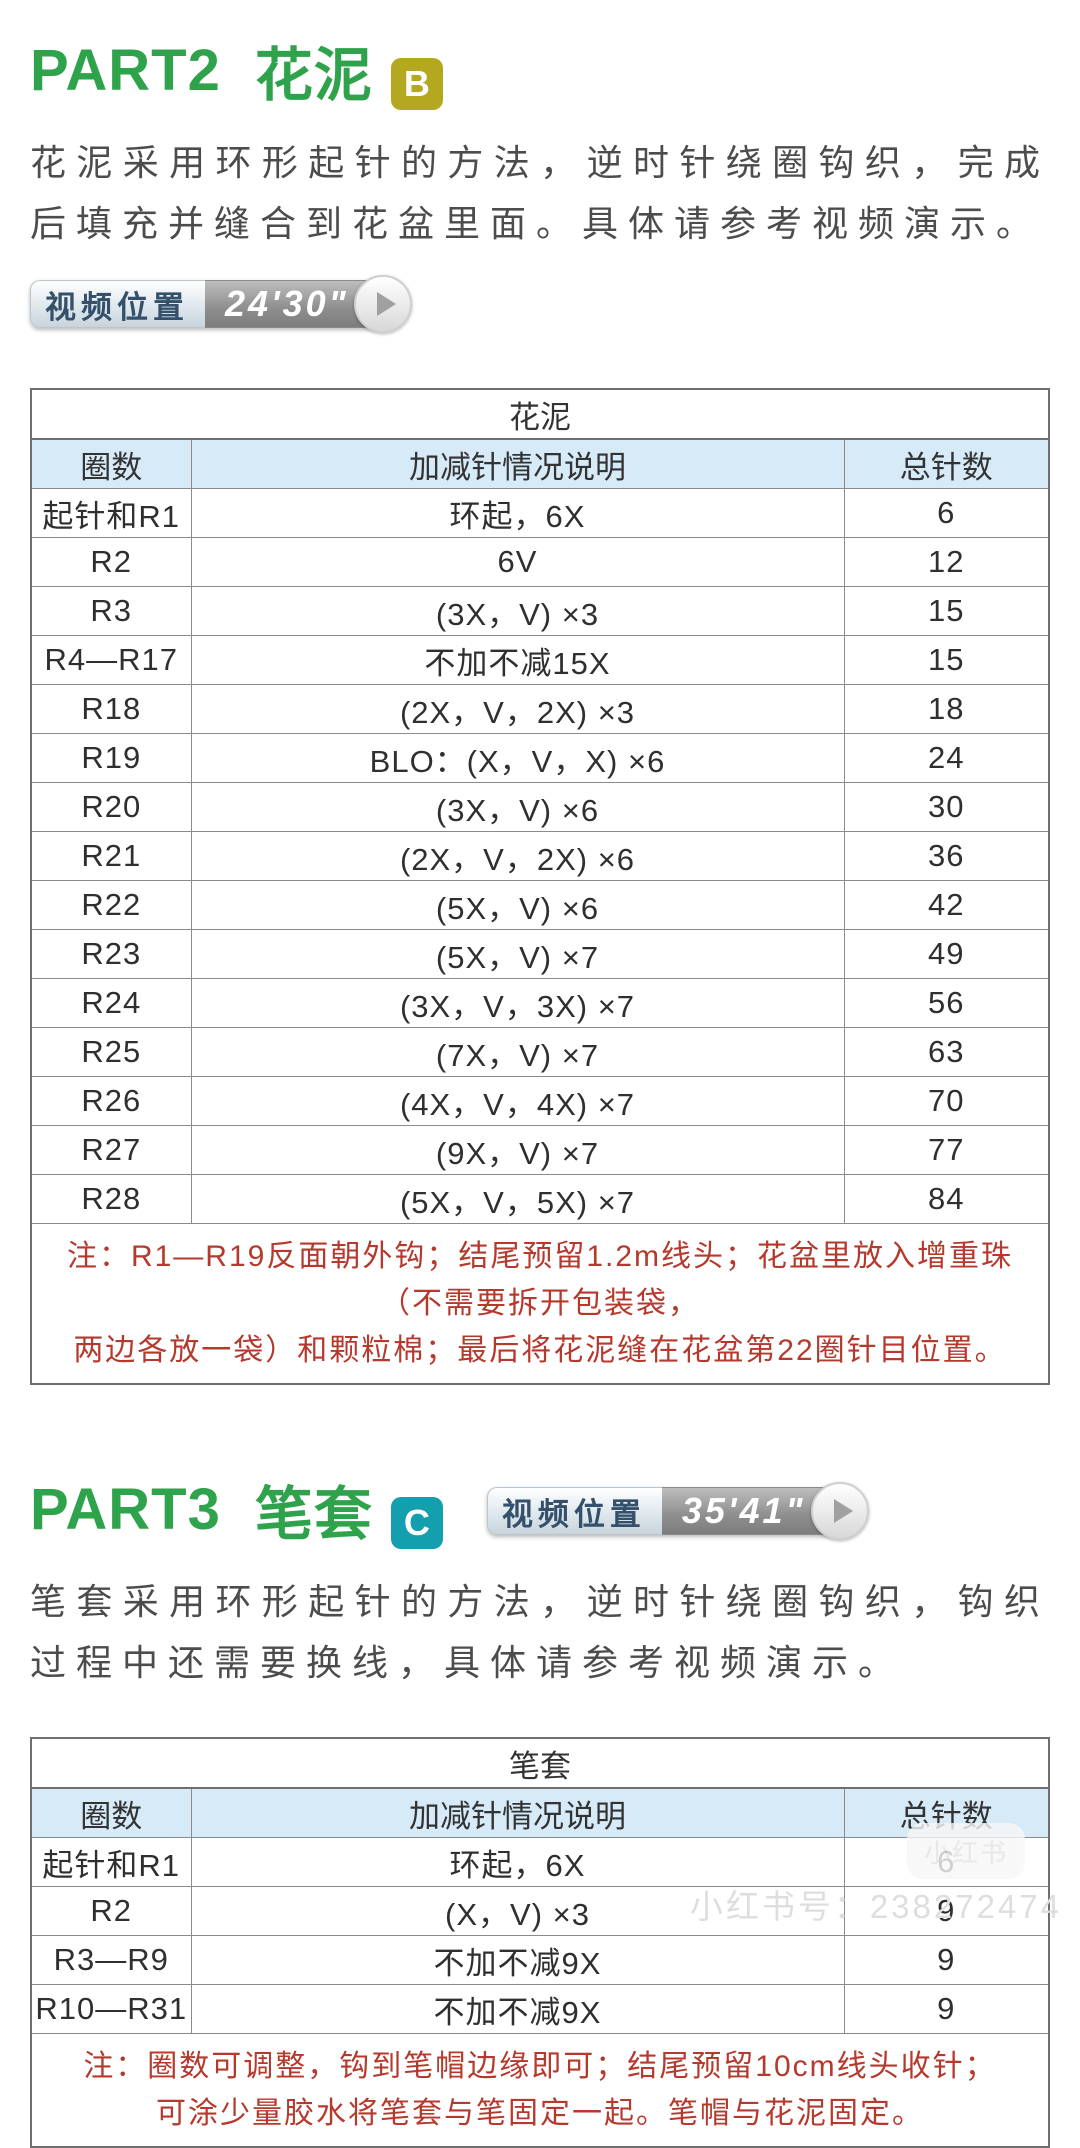 The image size is (1080, 2148). Describe the element at coordinates (111, 856) in the screenshot. I see `table-cell: R21` at that location.